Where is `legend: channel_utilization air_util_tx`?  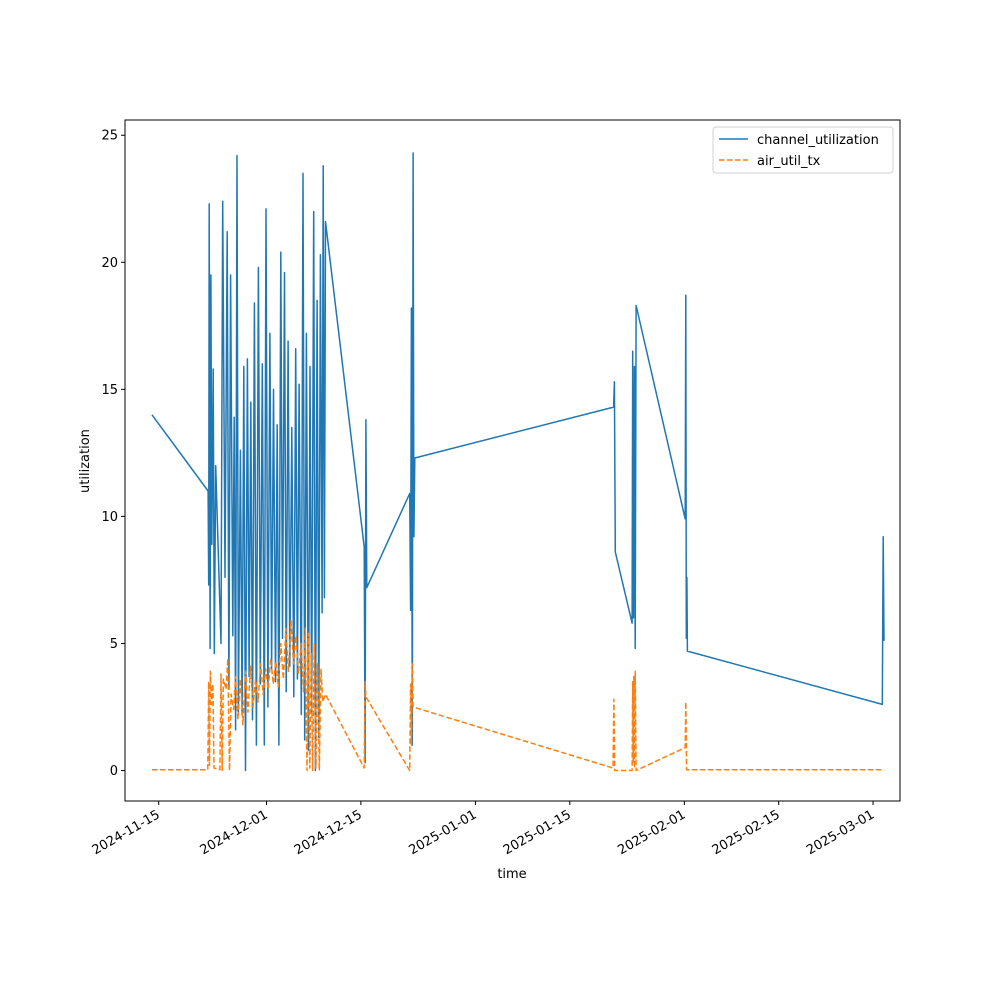
legend: channel_utilization air_util_tx is located at coordinates (803, 150).